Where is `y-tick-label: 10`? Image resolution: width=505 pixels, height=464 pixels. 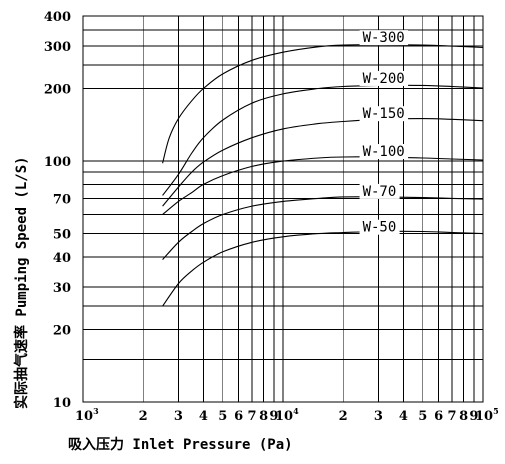
y-tick-label: 10 is located at coordinates (62, 403).